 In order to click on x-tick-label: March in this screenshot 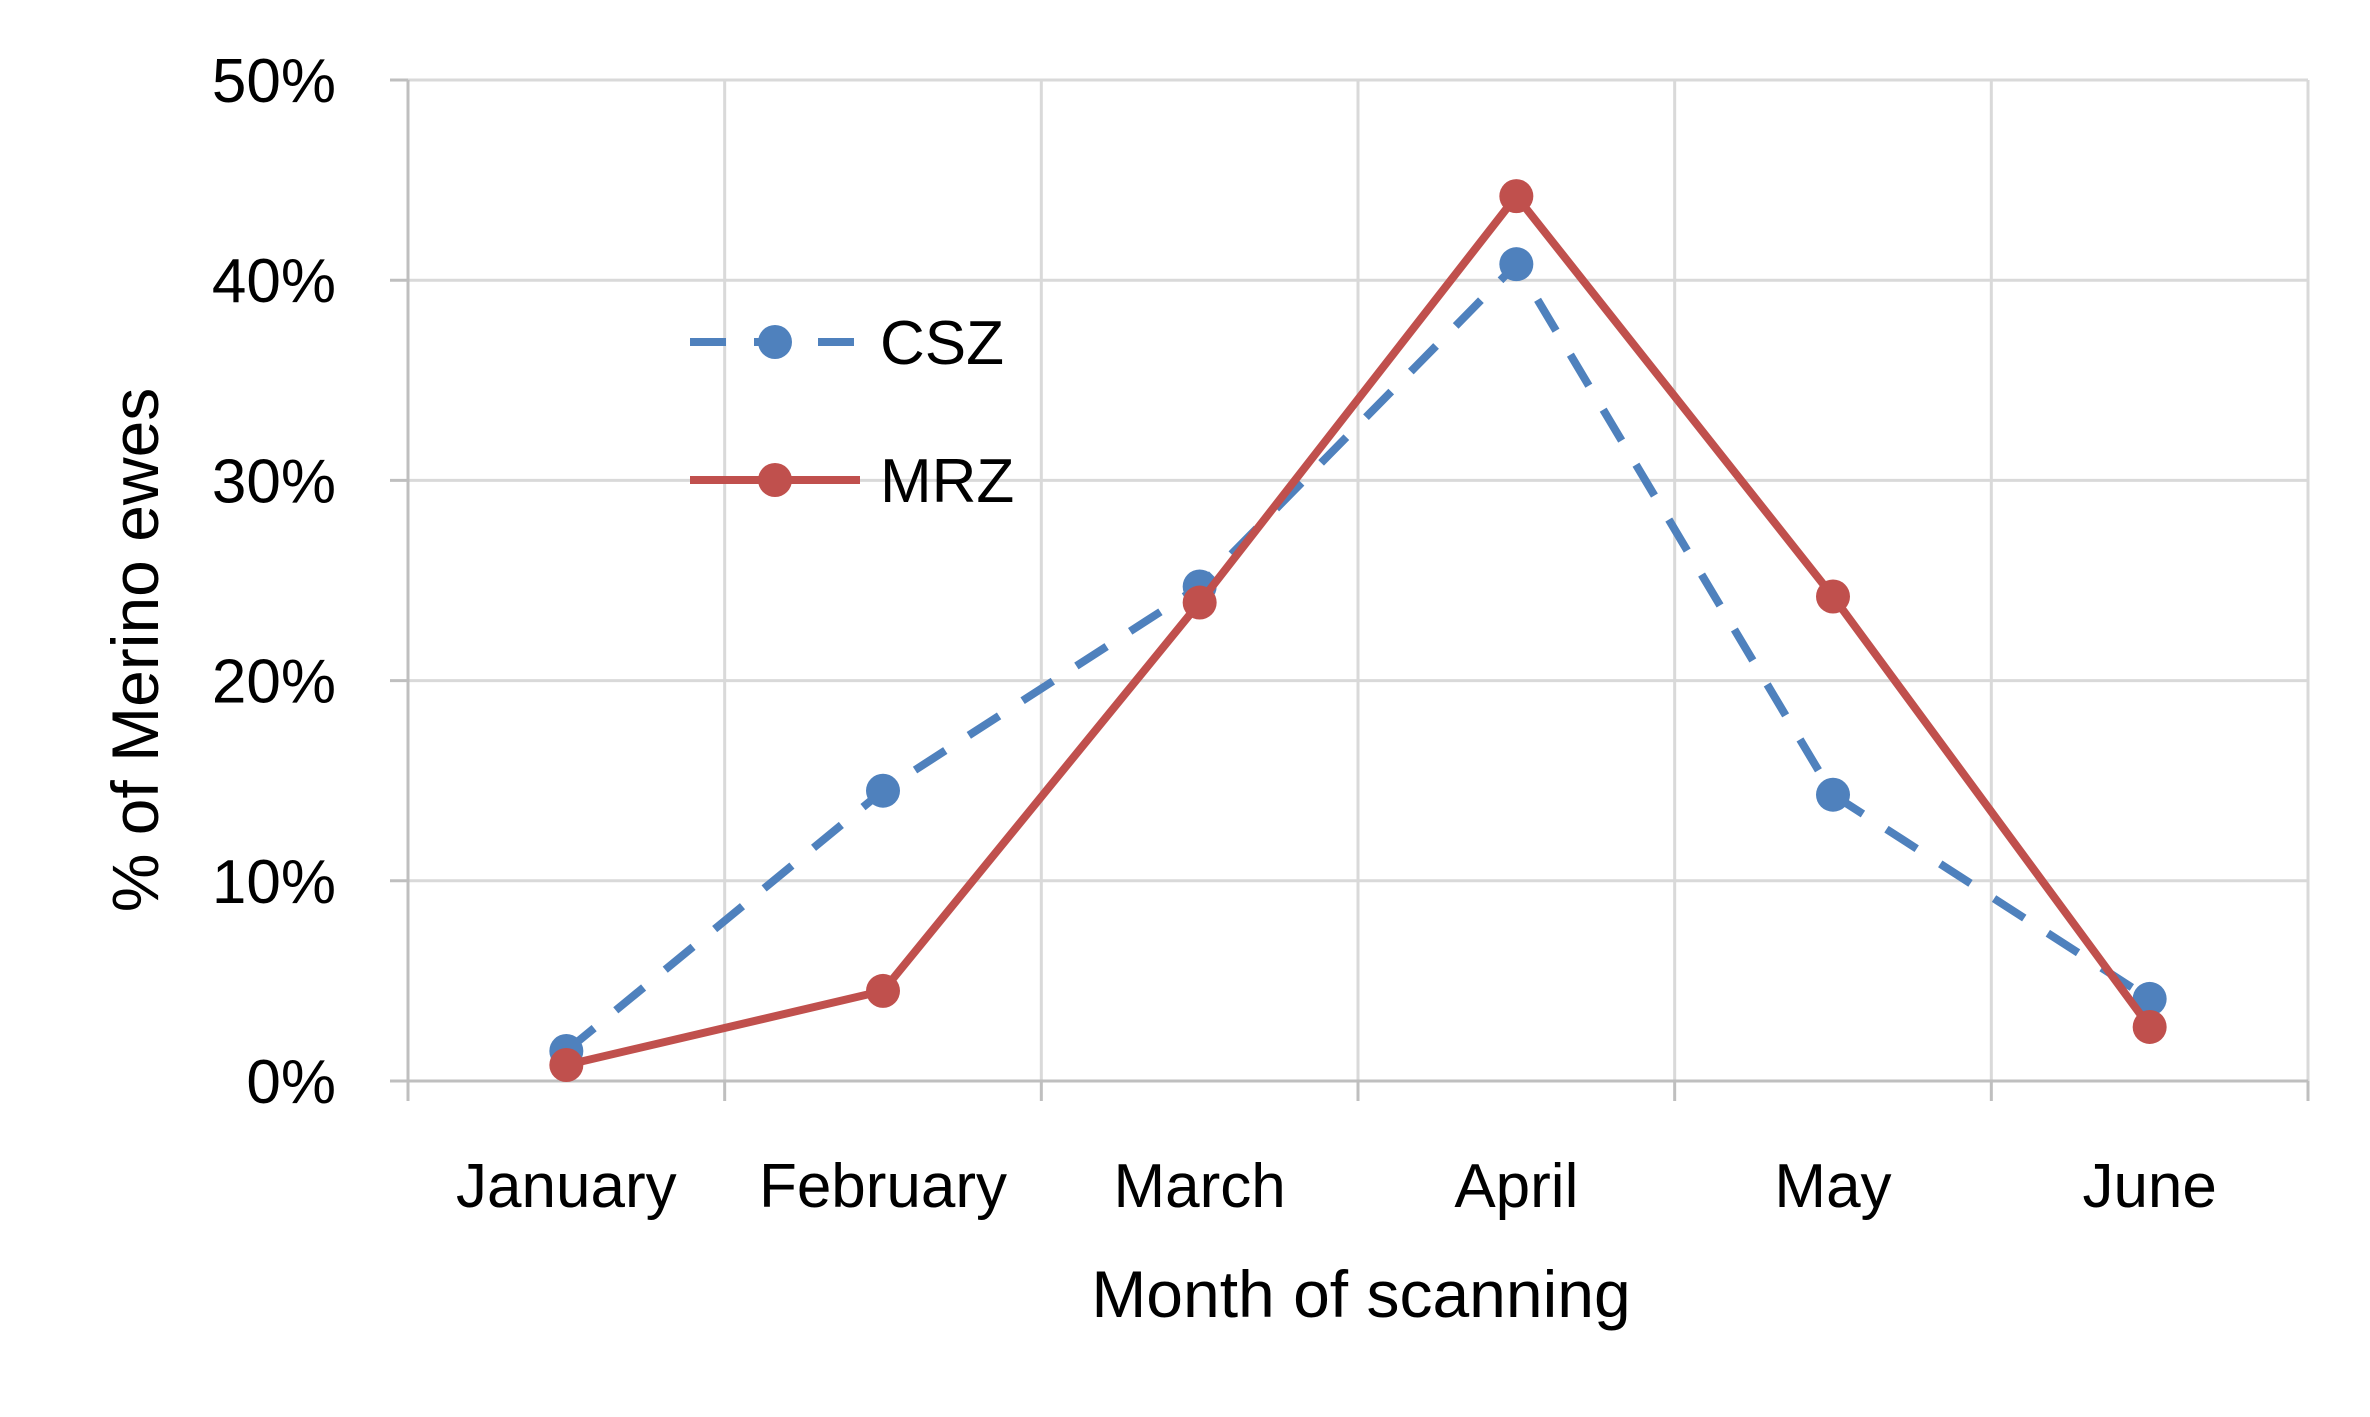, I will do `click(1200, 1186)`.